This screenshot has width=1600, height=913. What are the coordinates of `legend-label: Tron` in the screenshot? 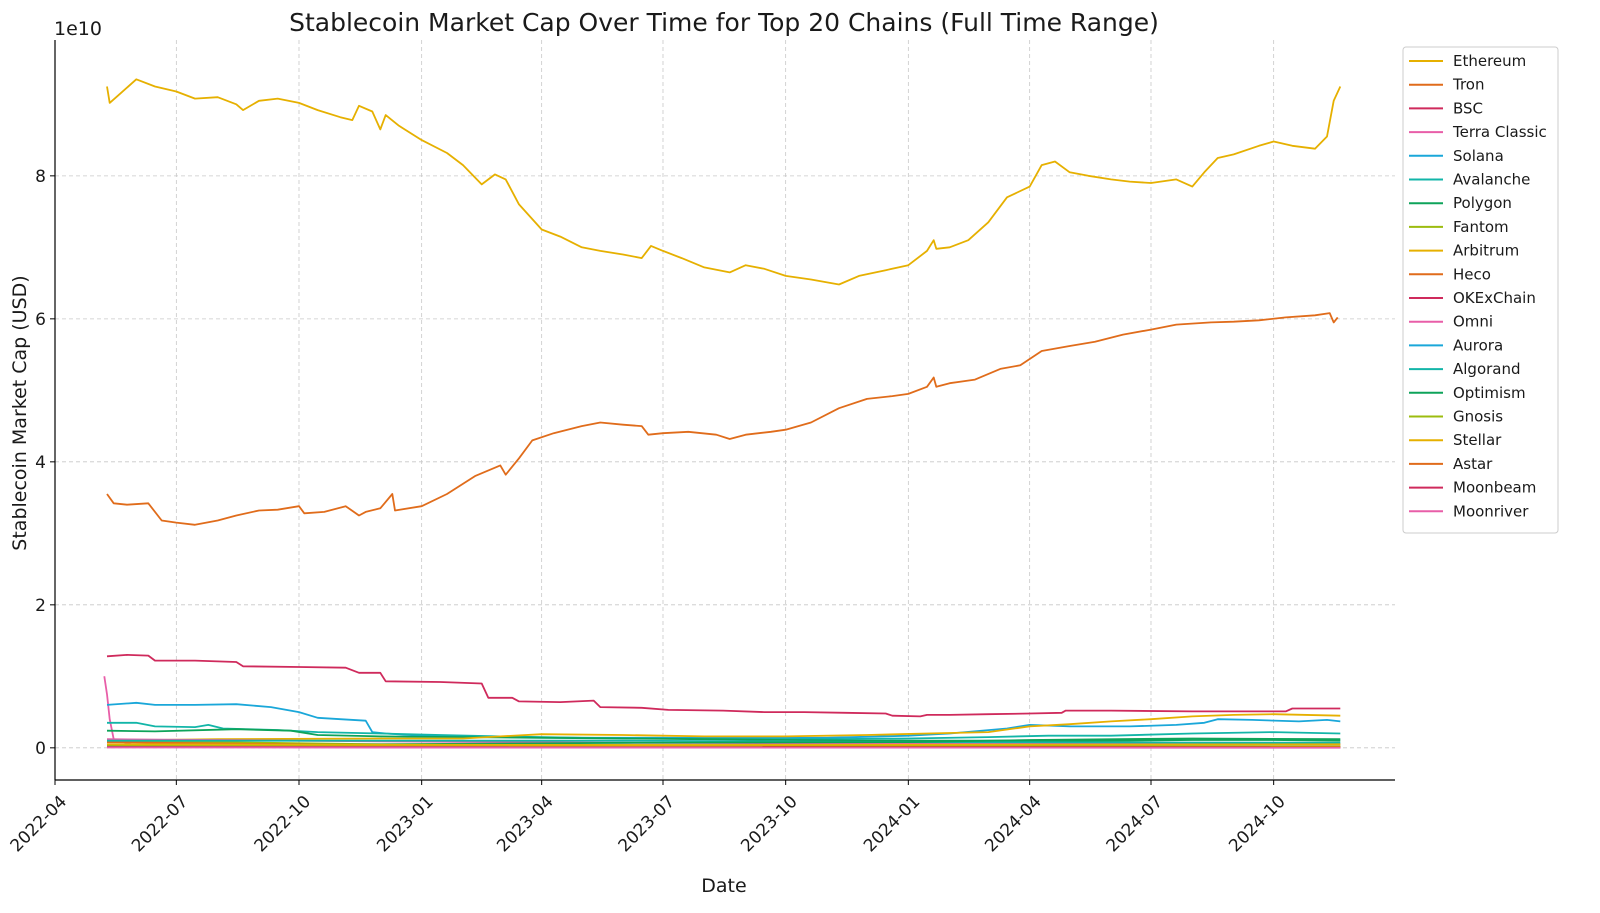 It's located at (1468, 85).